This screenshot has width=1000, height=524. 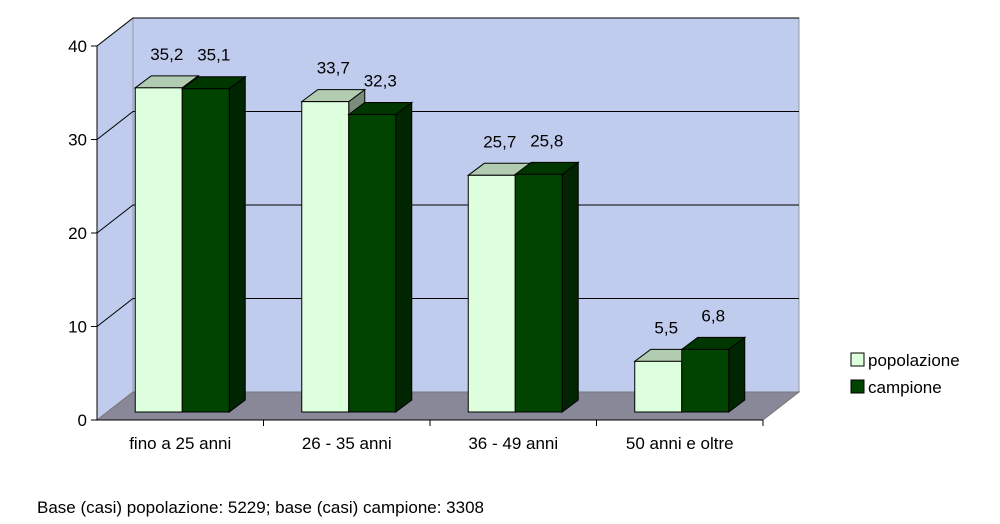 What do you see at coordinates (77, 233) in the screenshot?
I see `y-tick-label: 20` at bounding box center [77, 233].